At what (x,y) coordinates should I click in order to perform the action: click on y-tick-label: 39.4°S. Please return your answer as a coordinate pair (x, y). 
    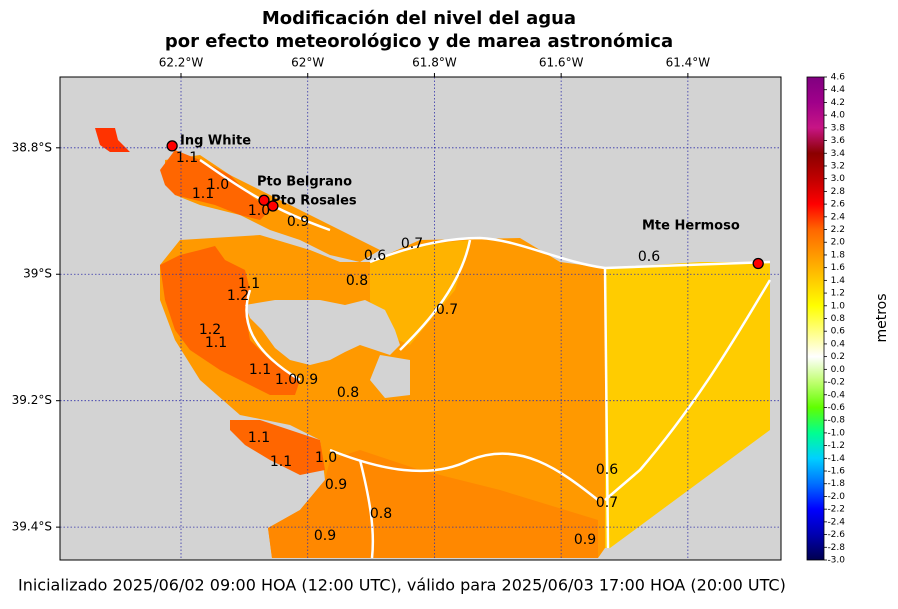
    Looking at the image, I should click on (32, 527).